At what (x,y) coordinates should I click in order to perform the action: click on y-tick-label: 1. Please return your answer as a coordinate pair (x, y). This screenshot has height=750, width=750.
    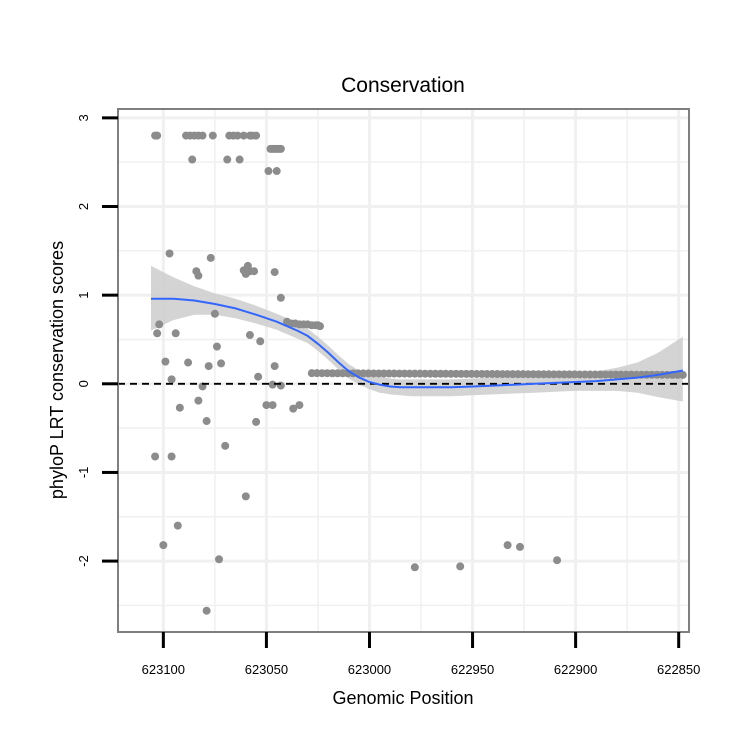
    Looking at the image, I should click on (83, 295).